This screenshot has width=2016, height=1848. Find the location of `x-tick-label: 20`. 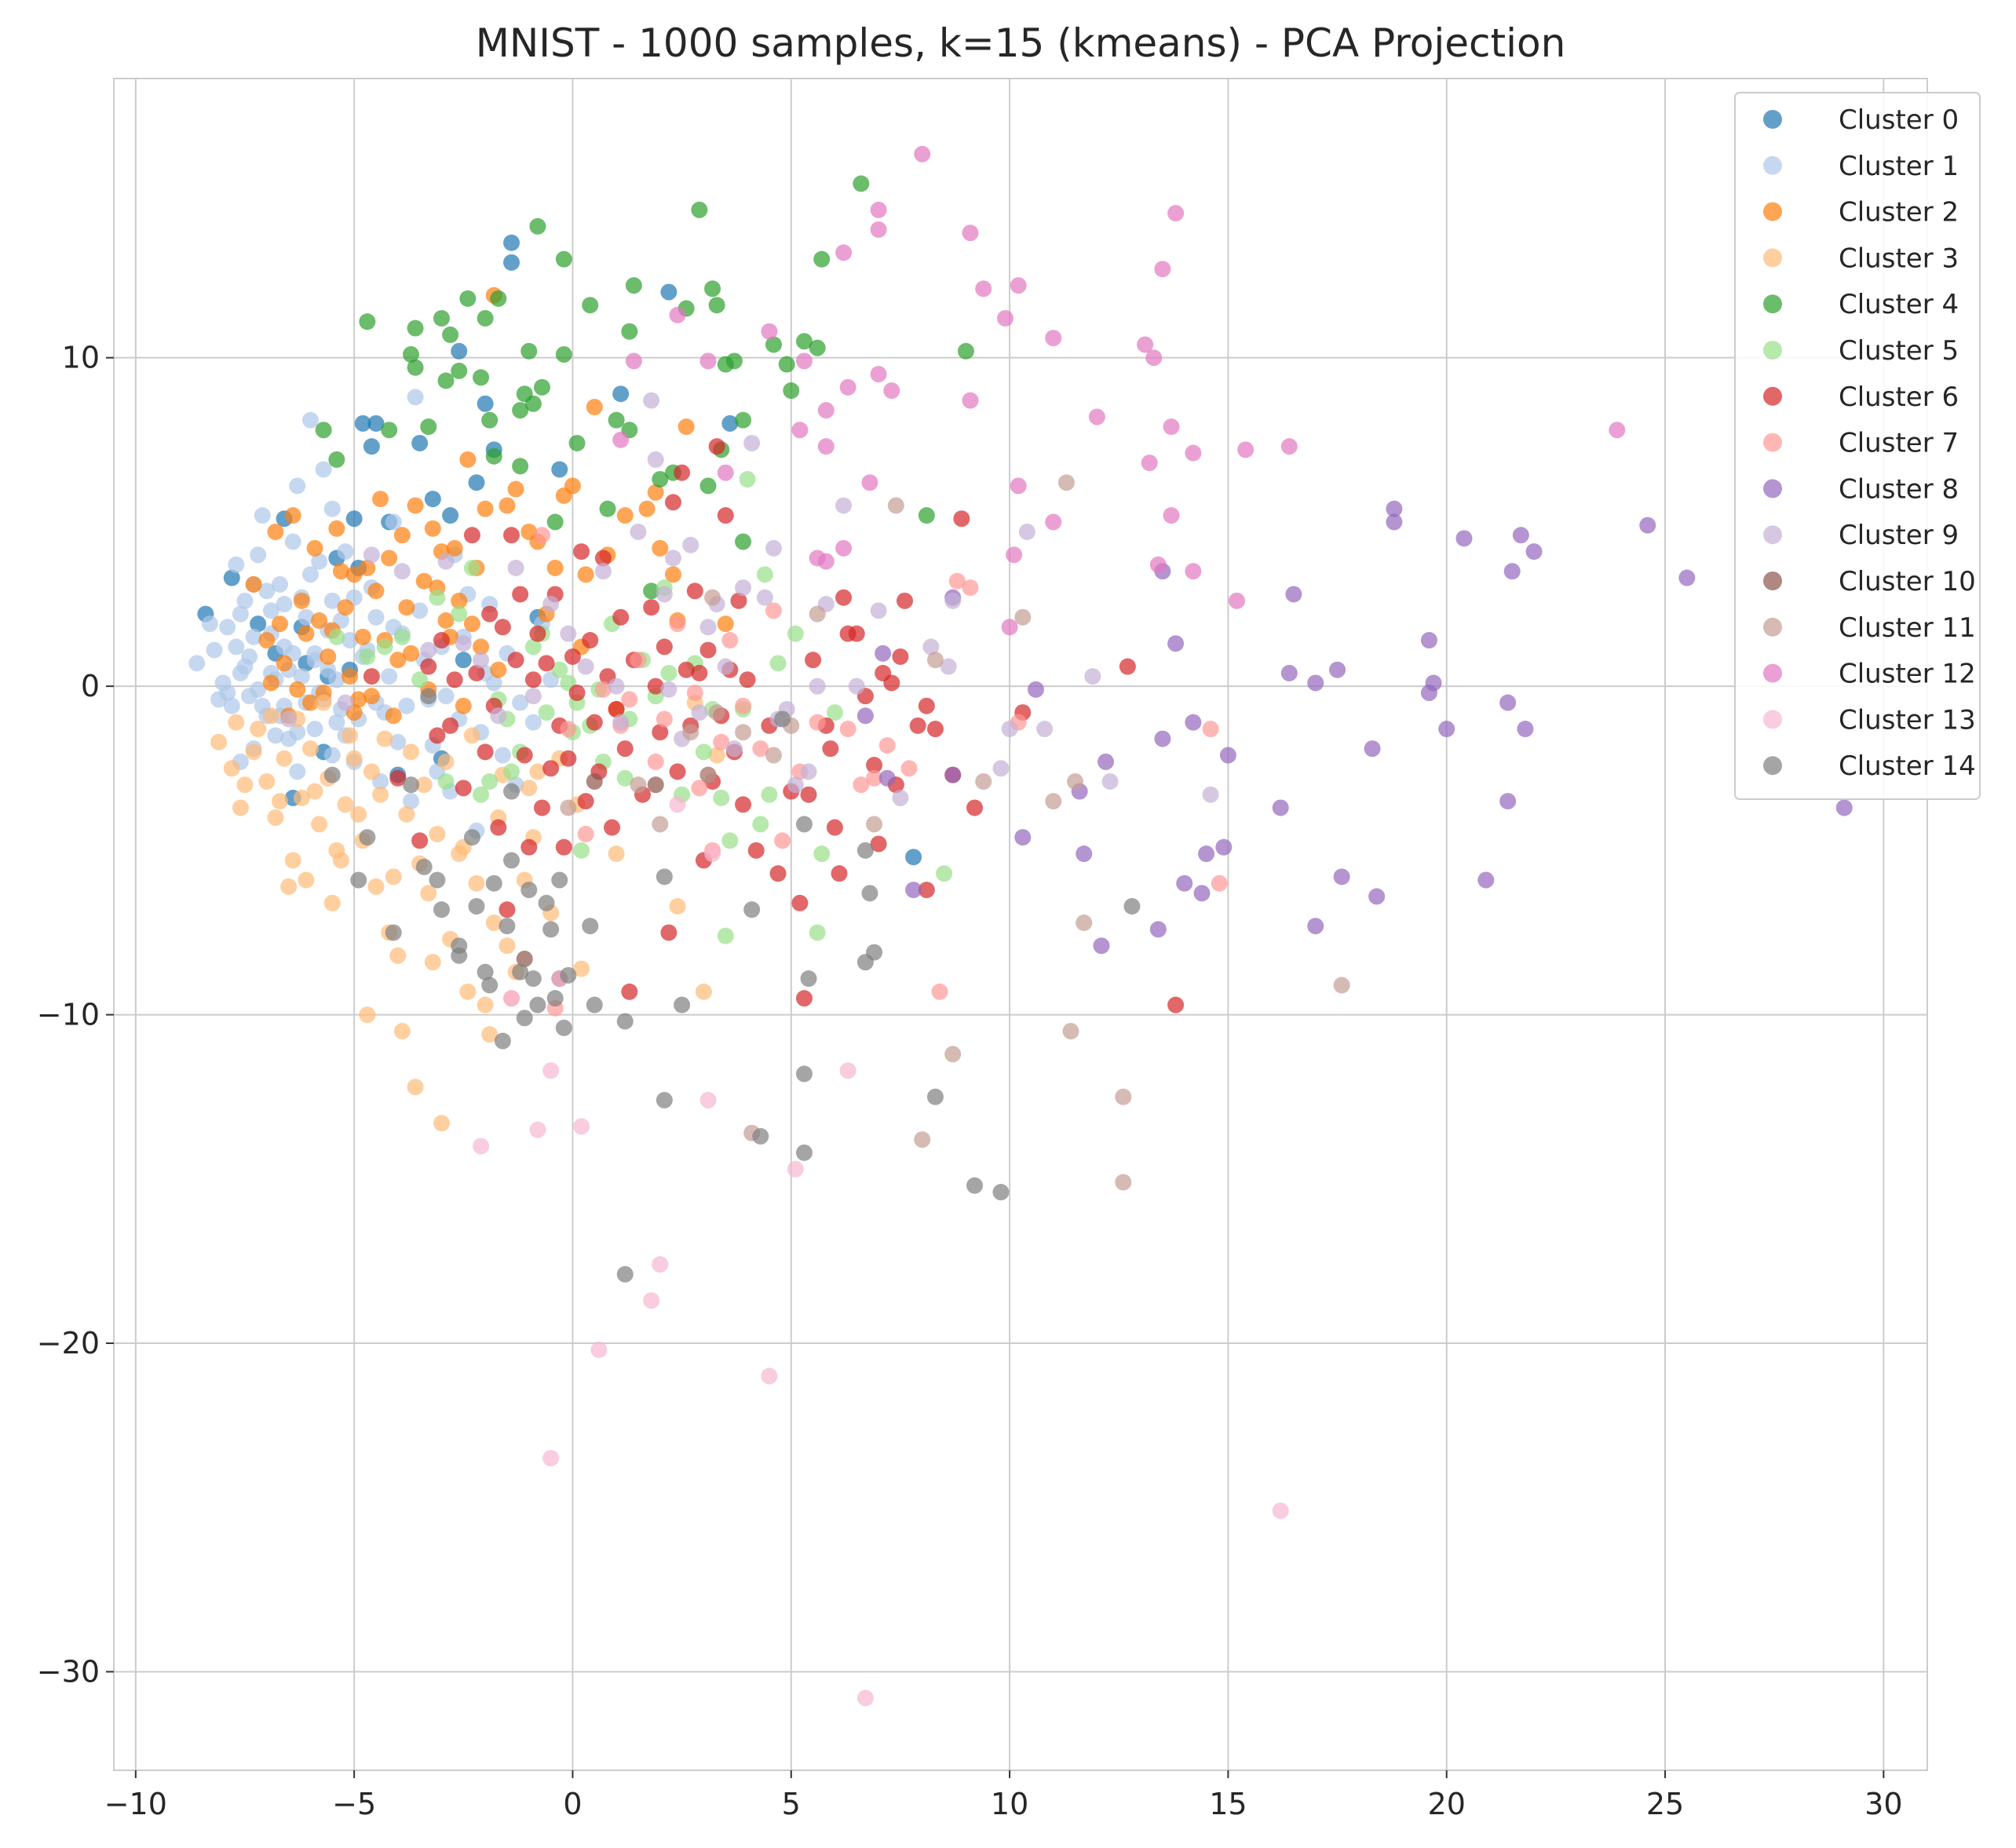

x-tick-label: 20 is located at coordinates (1447, 1804).